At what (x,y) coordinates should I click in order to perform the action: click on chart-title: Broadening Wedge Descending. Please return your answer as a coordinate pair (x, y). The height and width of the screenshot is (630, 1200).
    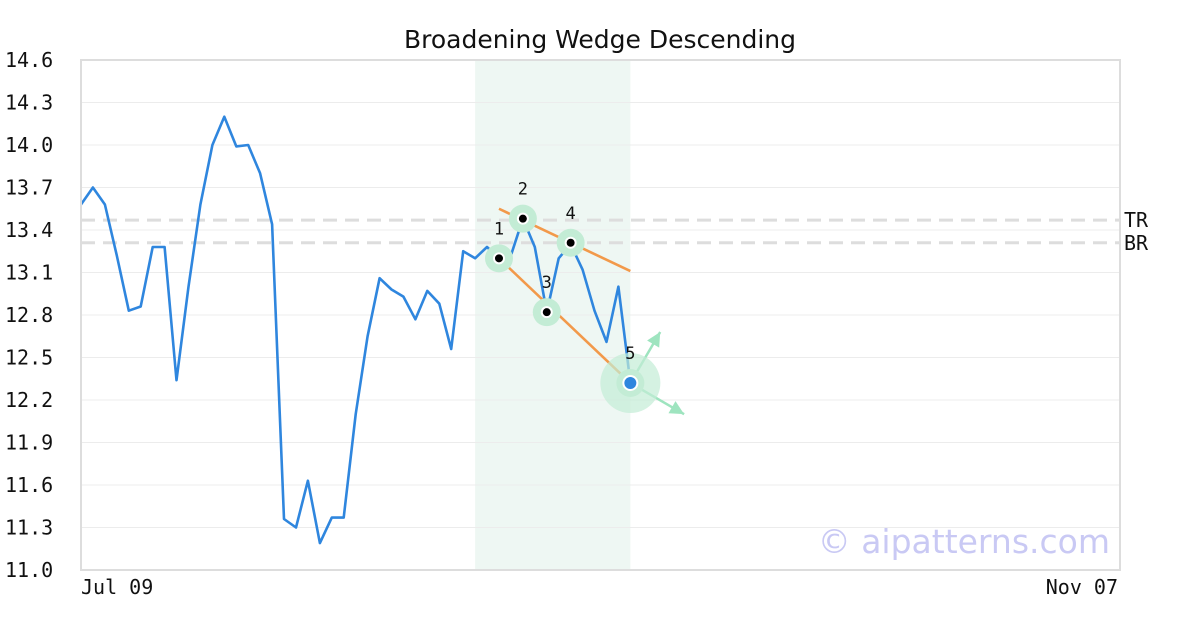
    Looking at the image, I should click on (600, 39).